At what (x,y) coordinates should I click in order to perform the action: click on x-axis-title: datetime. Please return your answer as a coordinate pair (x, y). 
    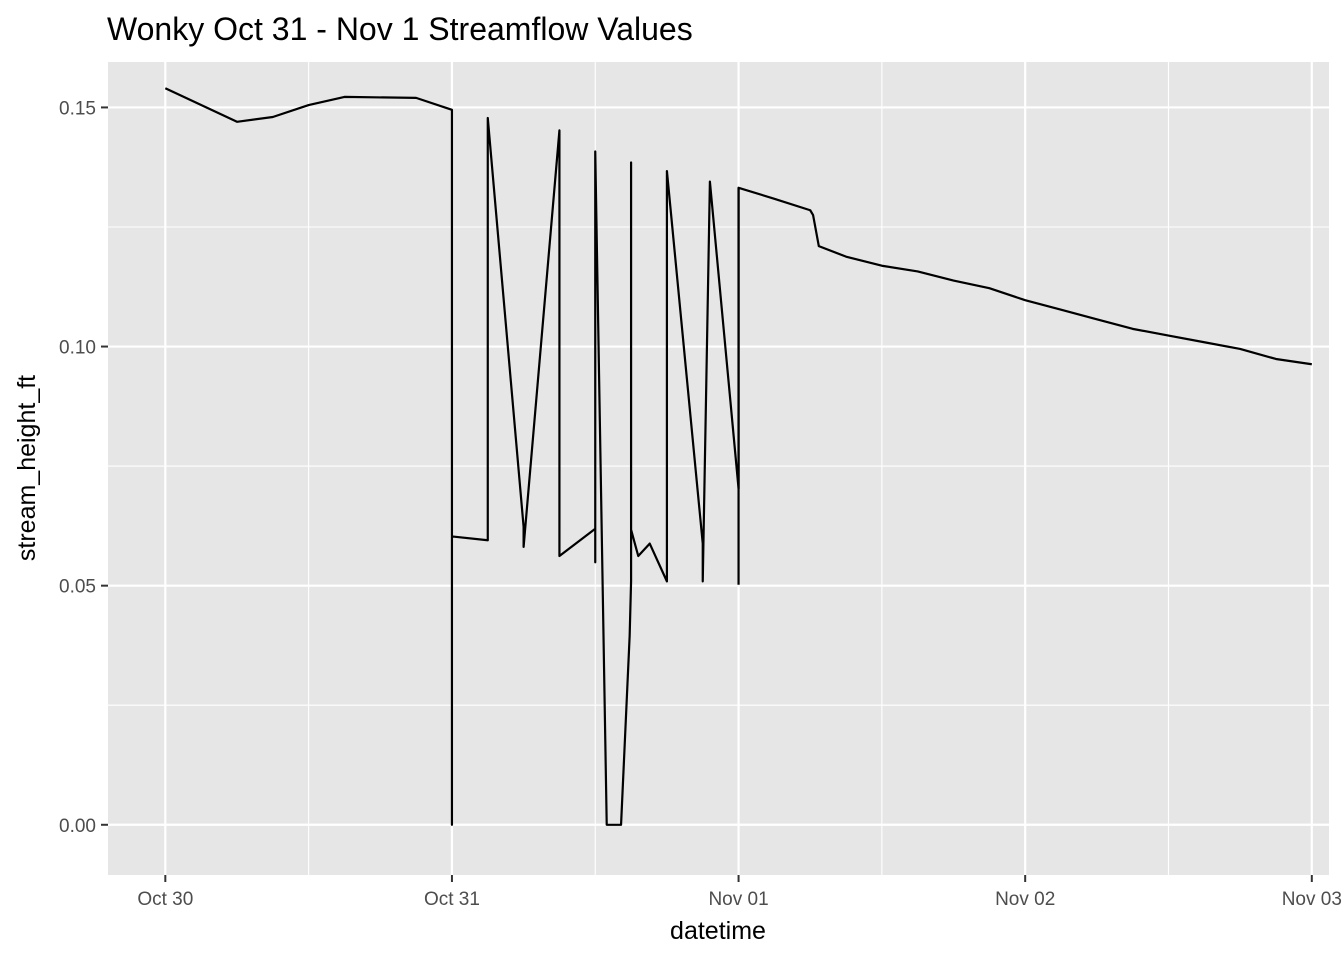
    Looking at the image, I should click on (718, 931).